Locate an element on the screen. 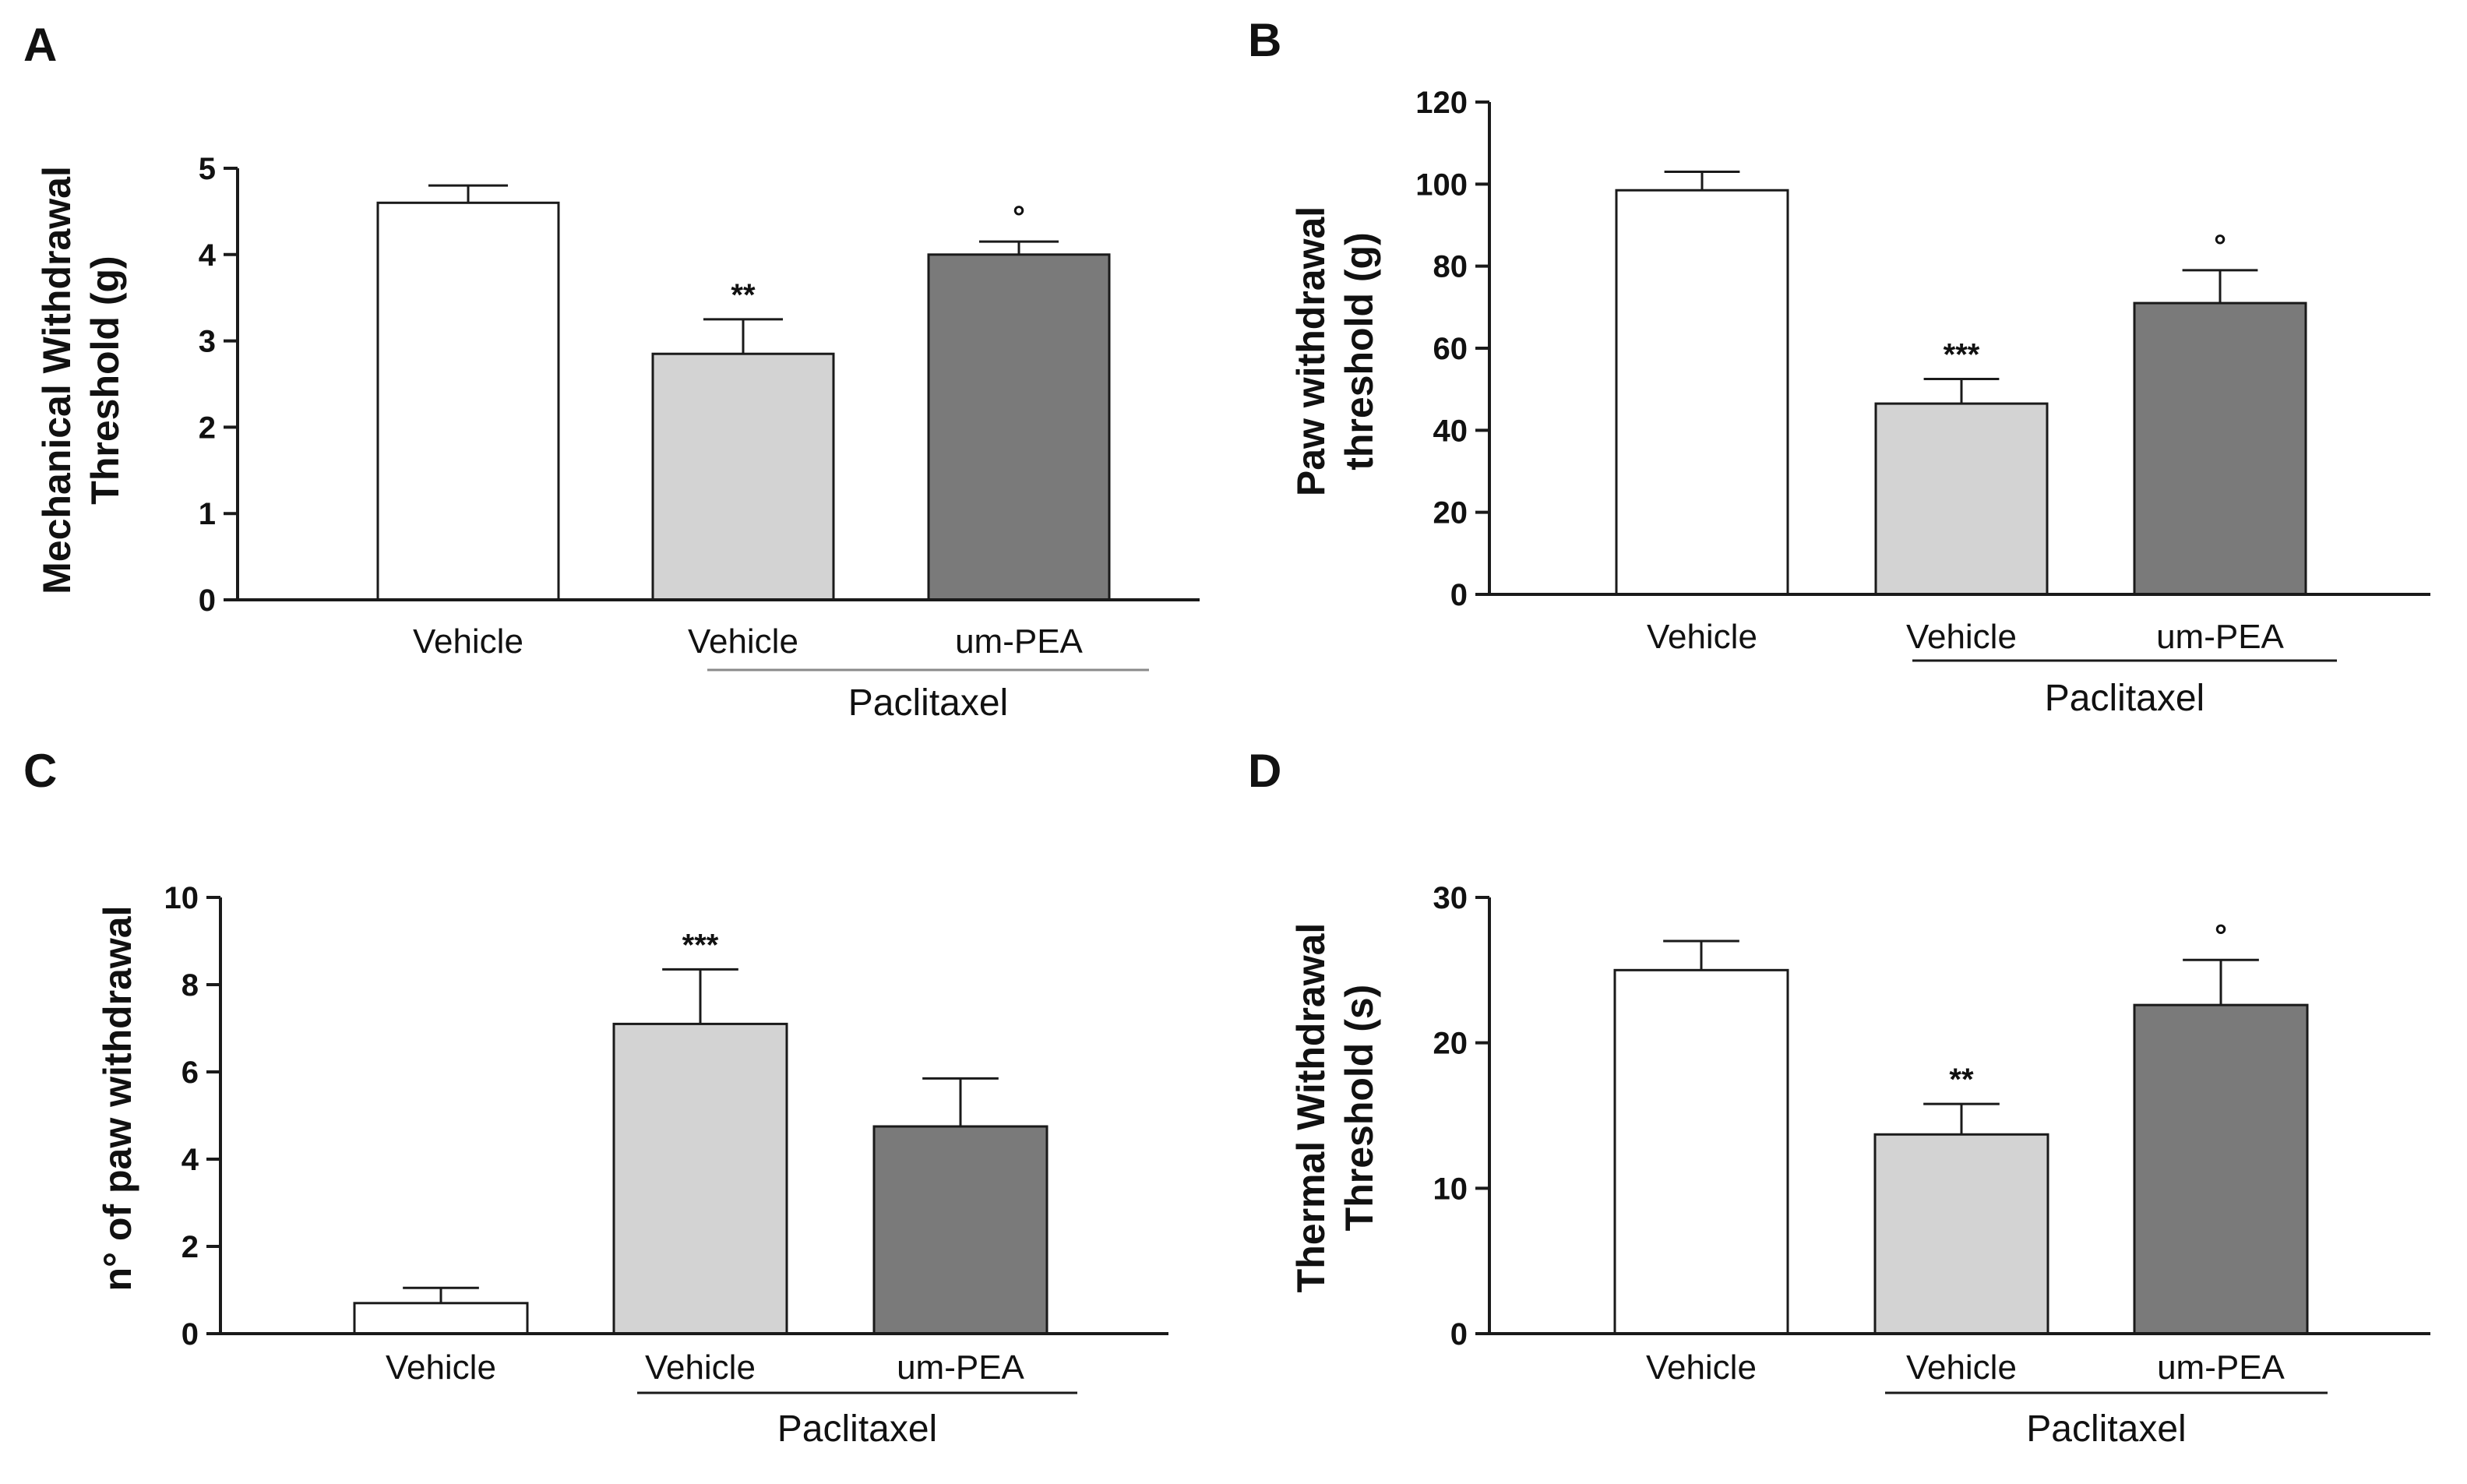 Image resolution: width=2467 pixels, height=1484 pixels. y-tick-label: 3 is located at coordinates (207, 342).